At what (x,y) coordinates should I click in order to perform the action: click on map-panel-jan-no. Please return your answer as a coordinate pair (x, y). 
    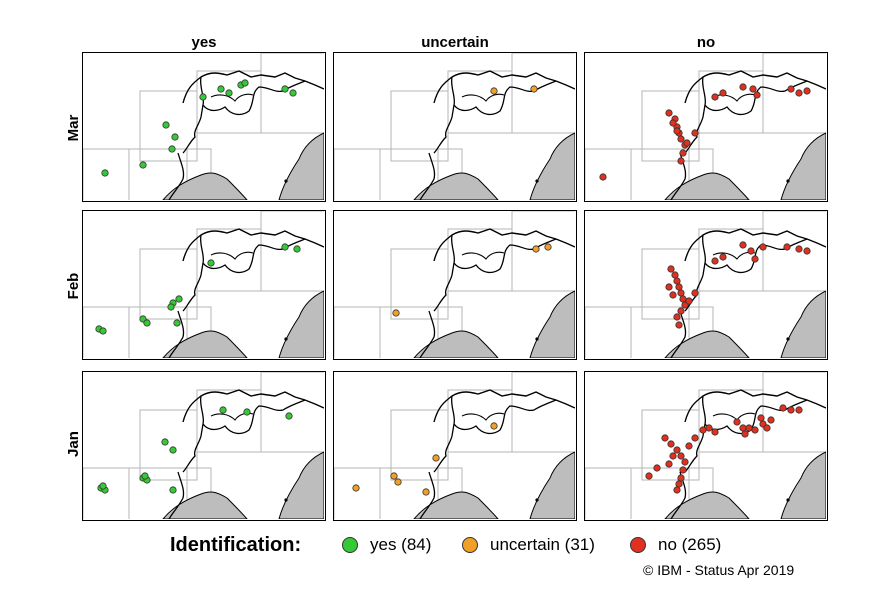
    Looking at the image, I should click on (706, 446).